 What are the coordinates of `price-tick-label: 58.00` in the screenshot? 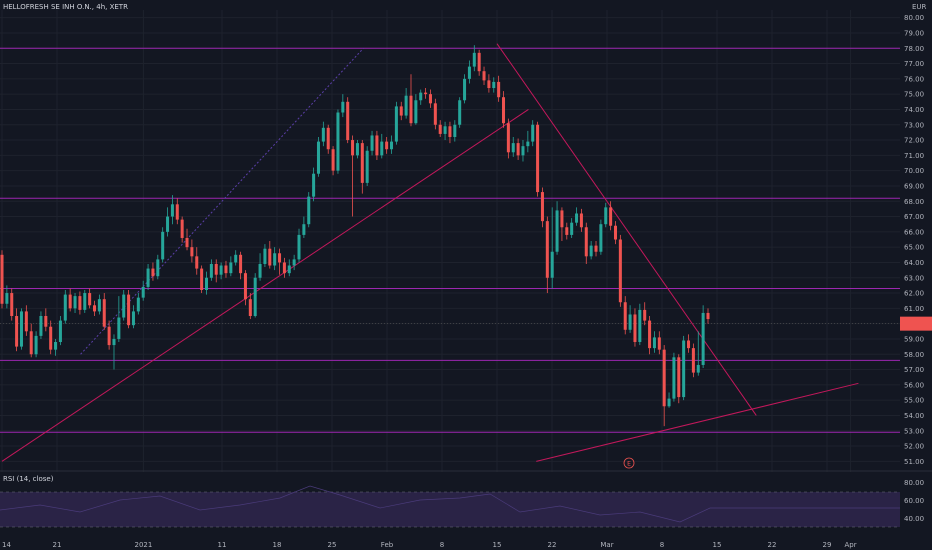 It's located at (914, 355).